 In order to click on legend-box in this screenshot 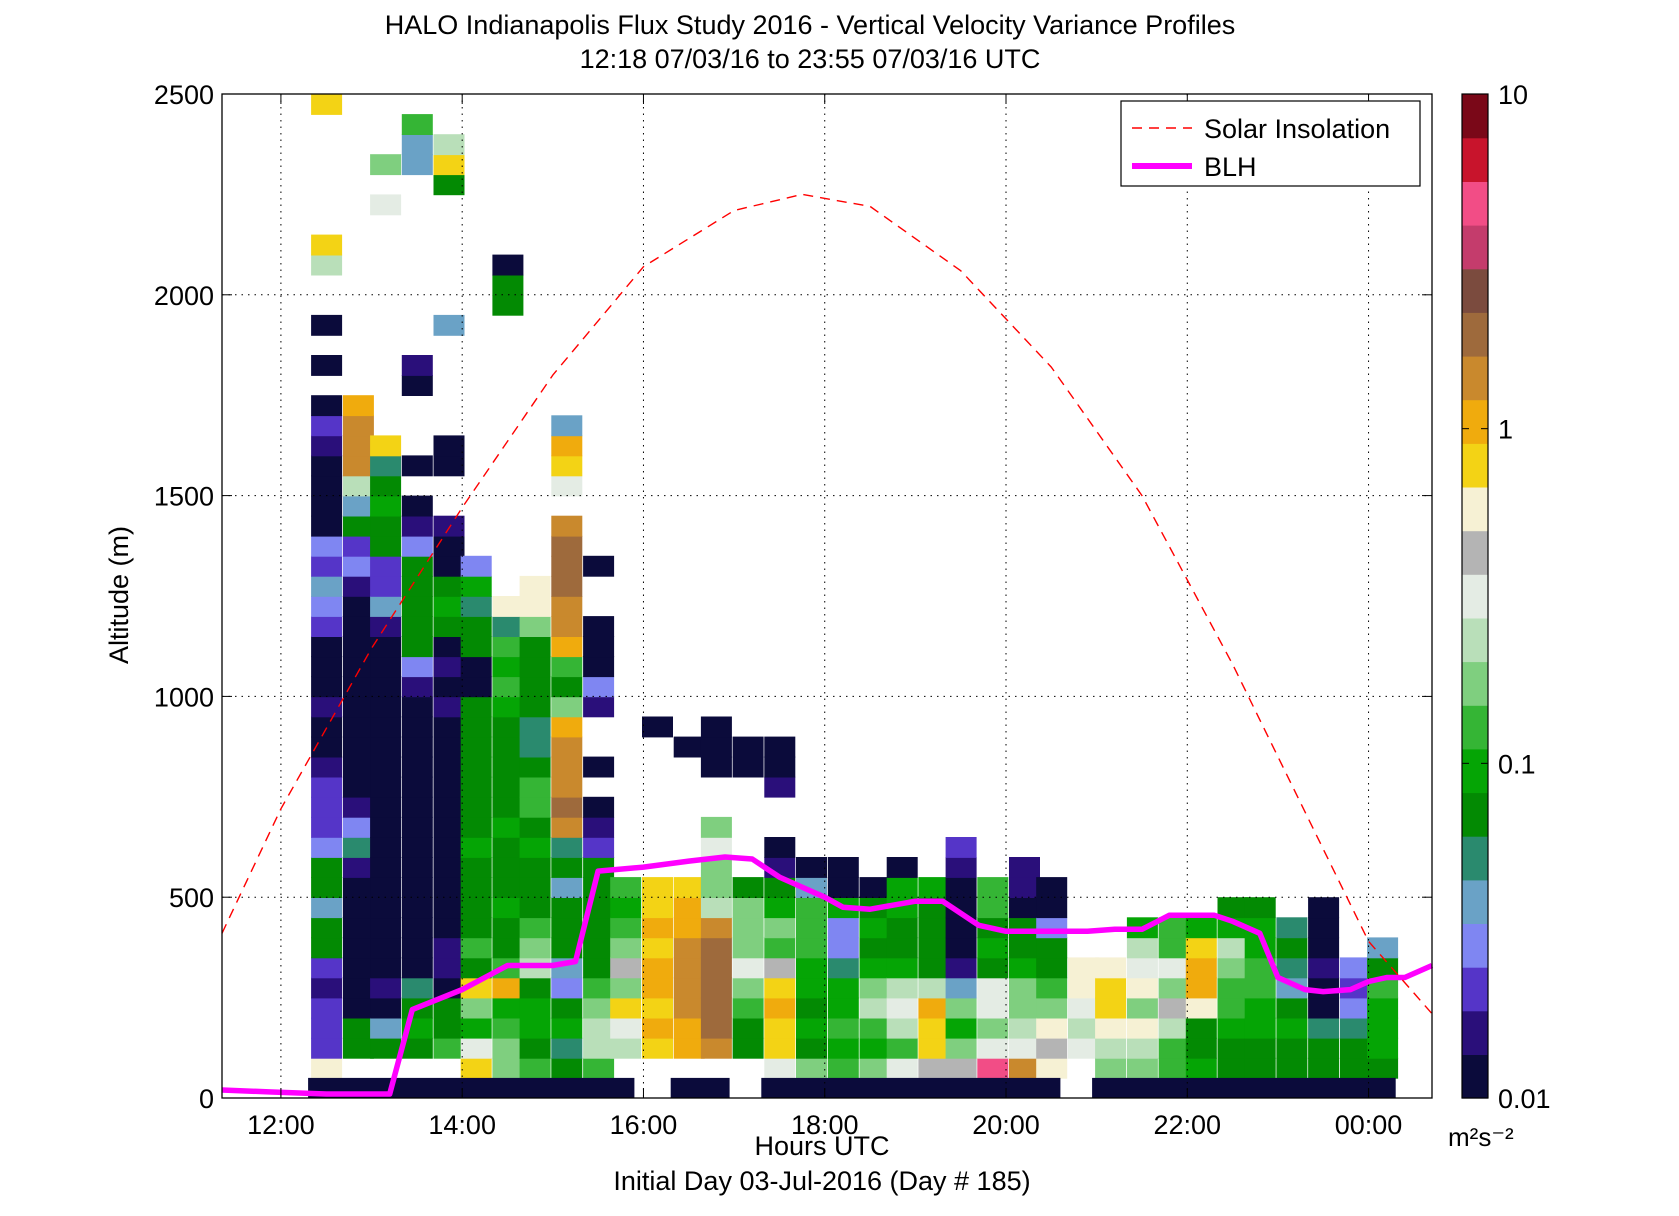, I will do `click(1270, 143)`.